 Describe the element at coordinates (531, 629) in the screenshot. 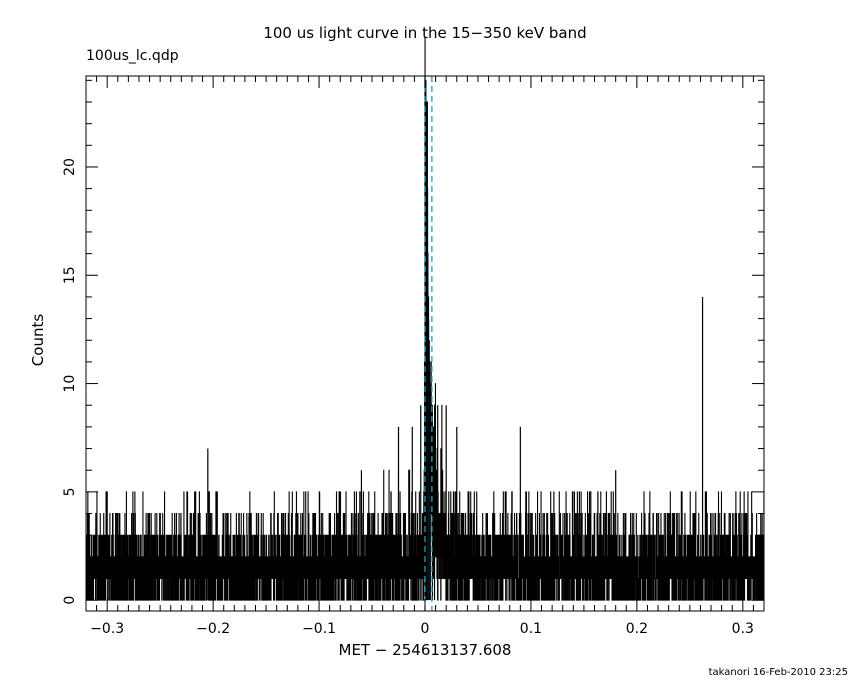

I see `x-tick-label: 0.1` at that location.